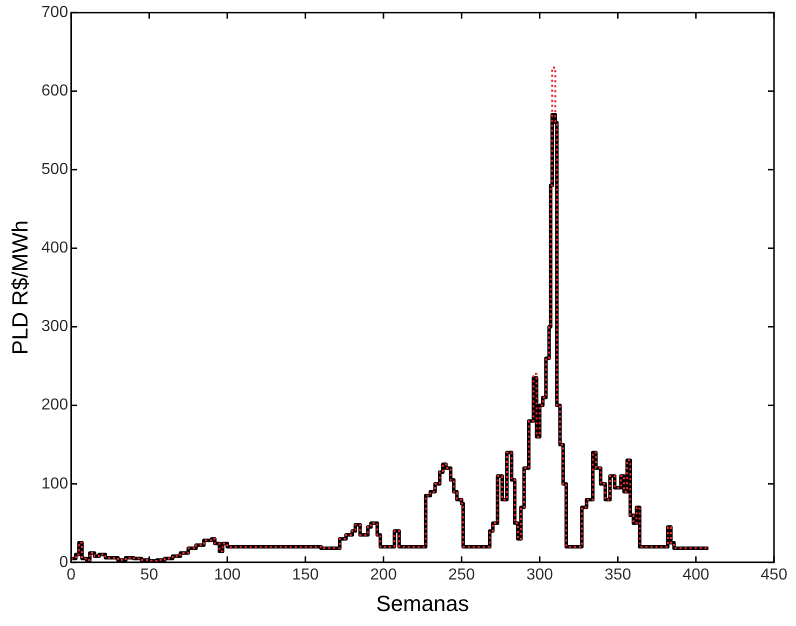  What do you see at coordinates (54, 169) in the screenshot?
I see `y-tick-label: 500` at bounding box center [54, 169].